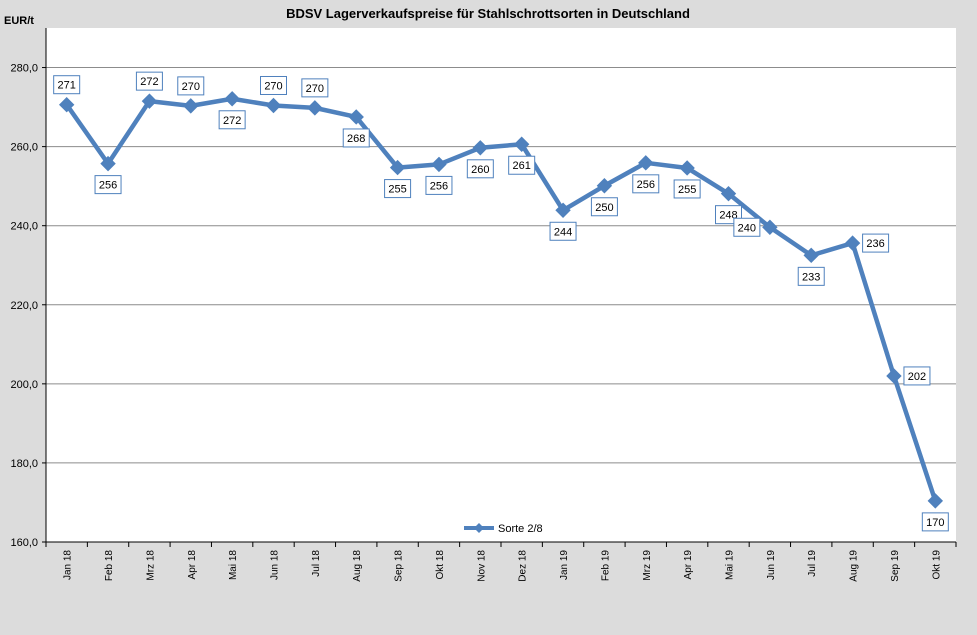  What do you see at coordinates (150, 565) in the screenshot?
I see `x-tick-label: Mrz 18` at bounding box center [150, 565].